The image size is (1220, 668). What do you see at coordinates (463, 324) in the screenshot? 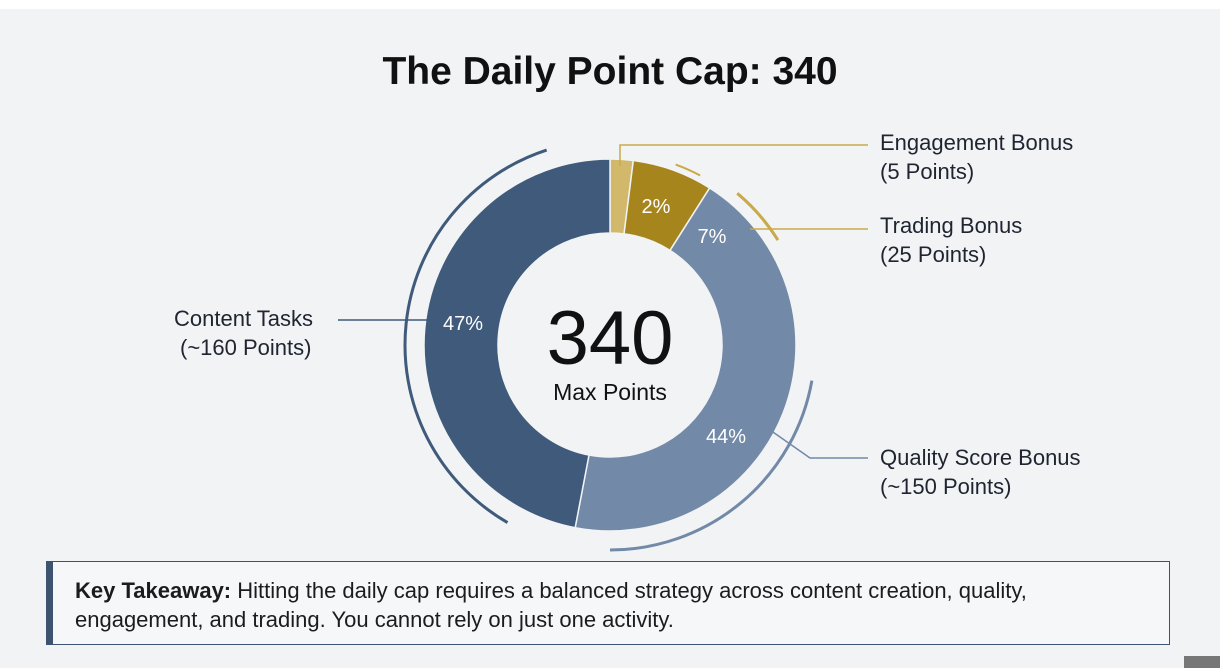
I see `percent-label-content: 47%` at bounding box center [463, 324].